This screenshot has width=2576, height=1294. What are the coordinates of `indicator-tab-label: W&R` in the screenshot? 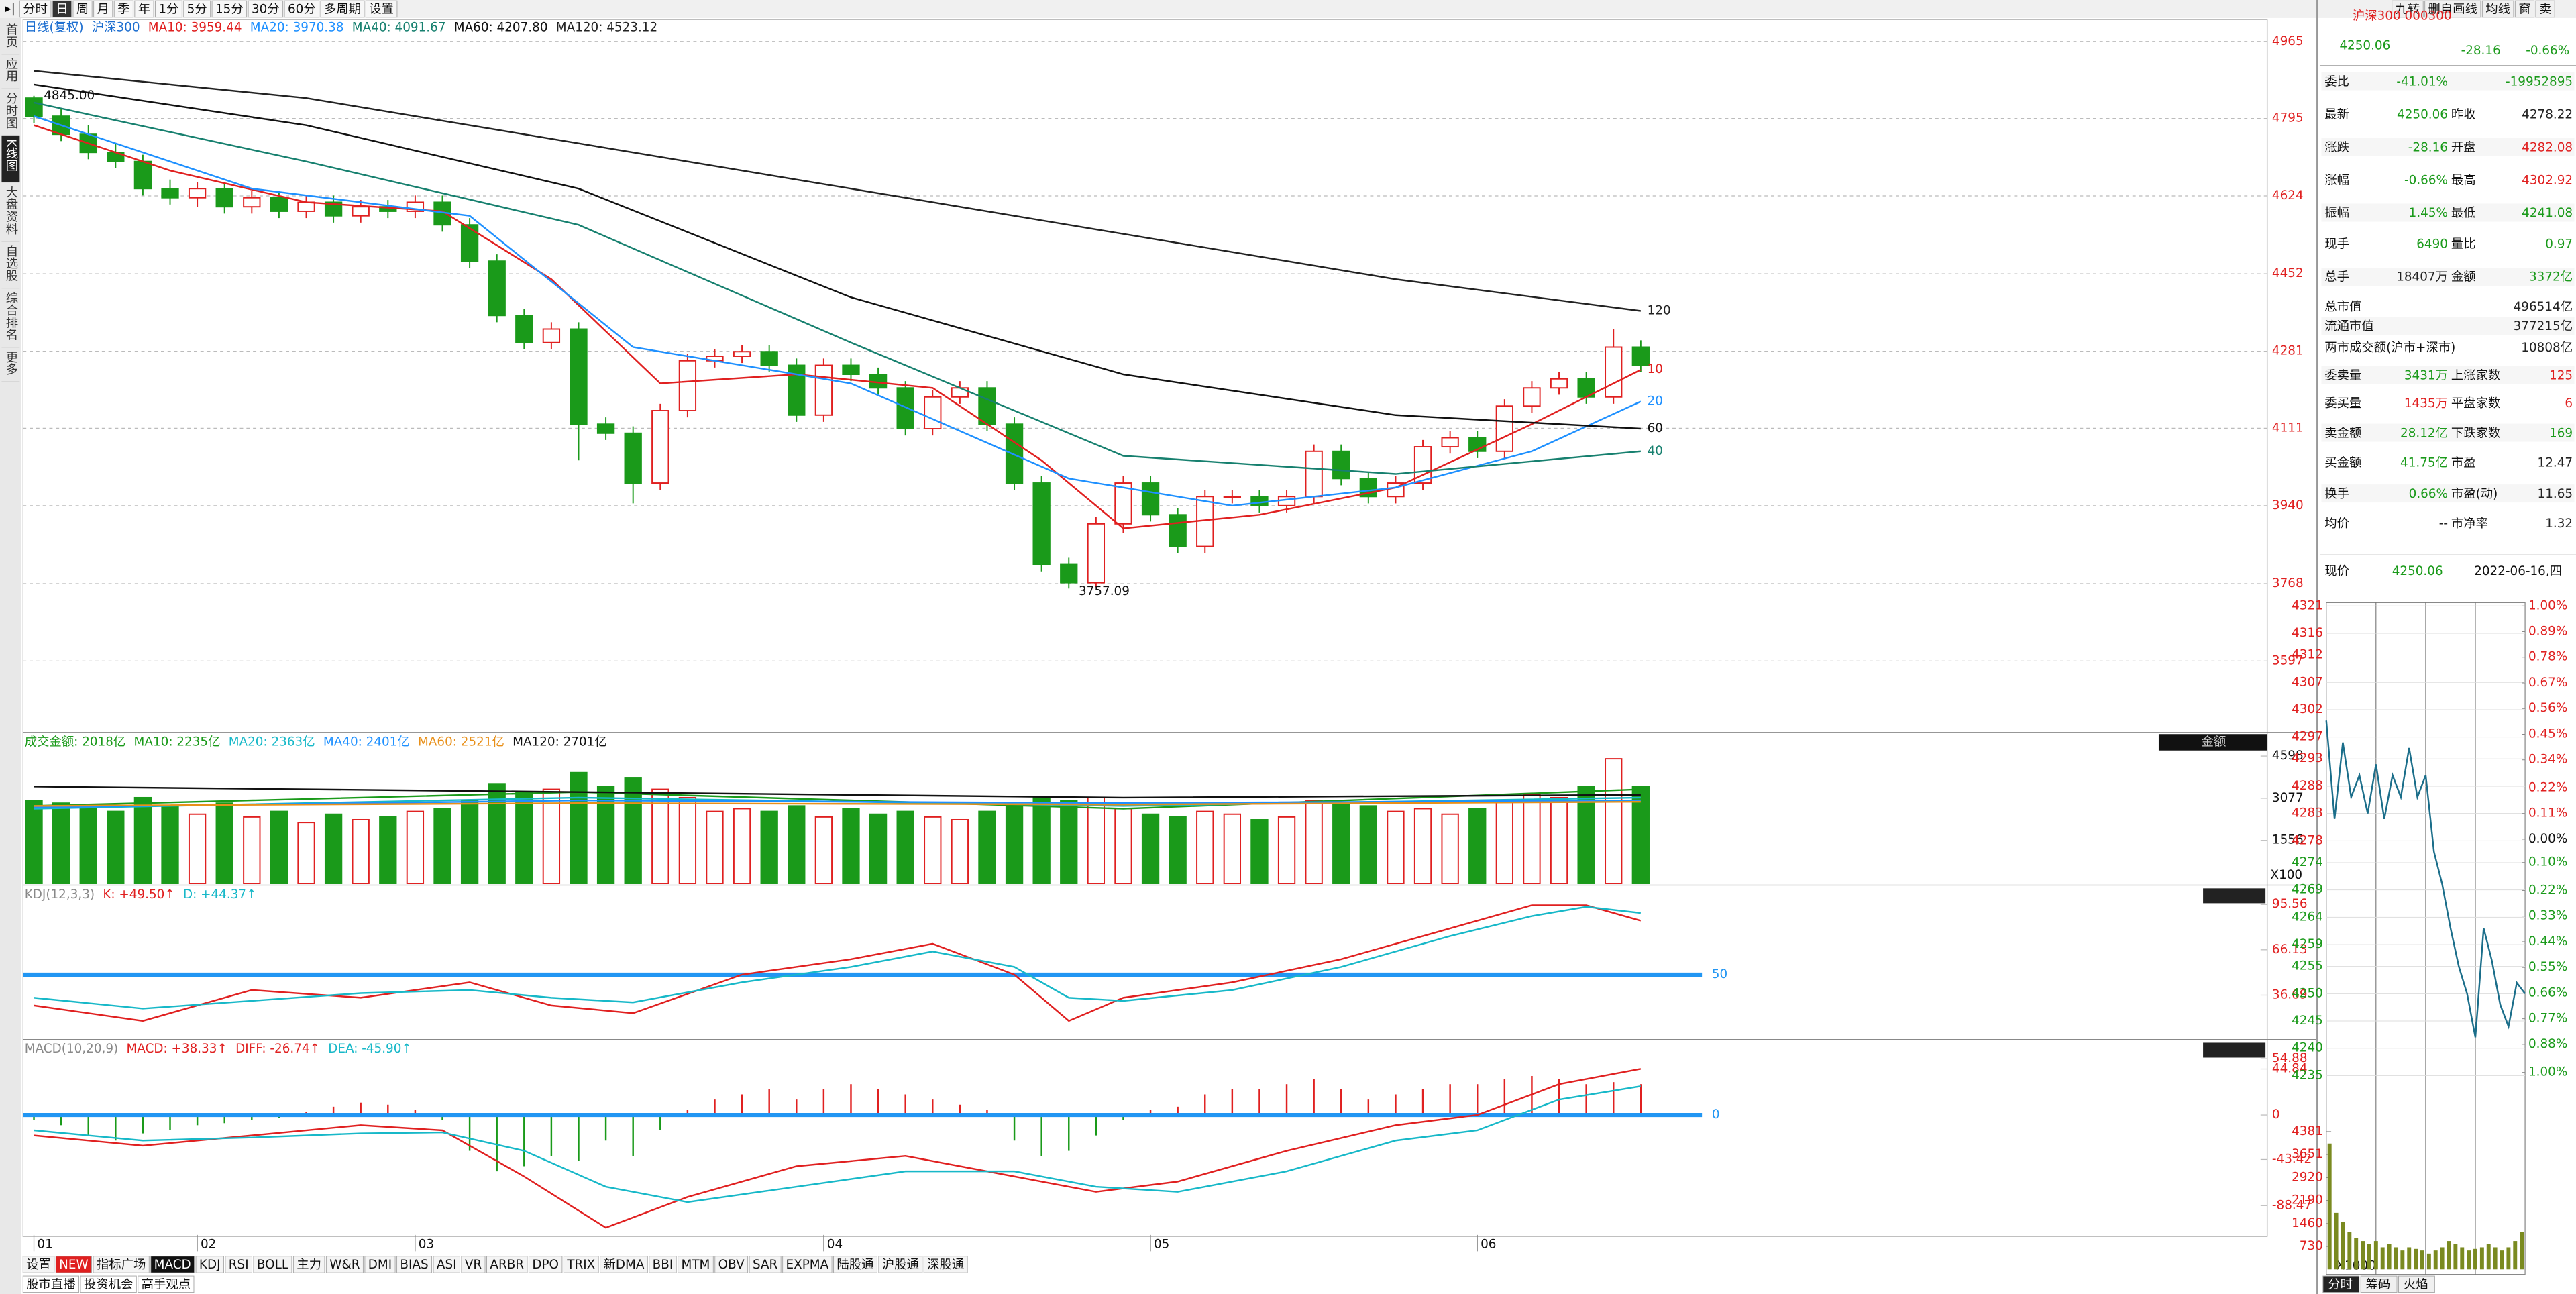 It's located at (344, 1265).